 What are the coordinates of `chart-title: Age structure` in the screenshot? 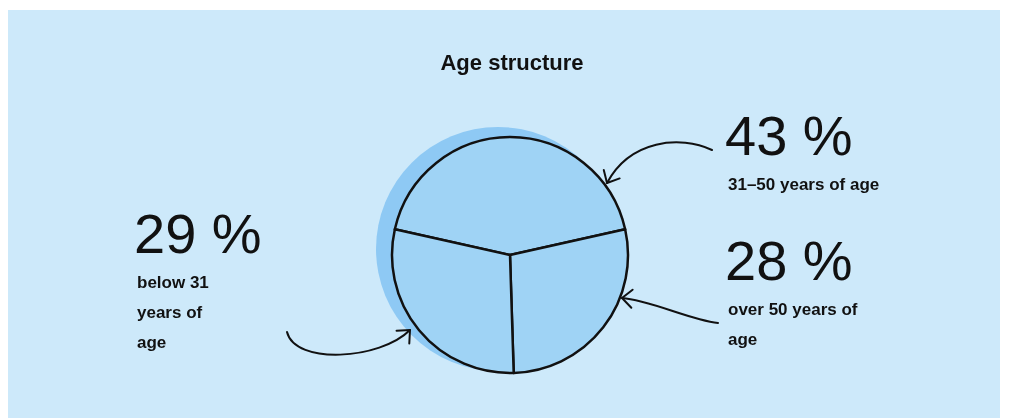 It's located at (512, 62).